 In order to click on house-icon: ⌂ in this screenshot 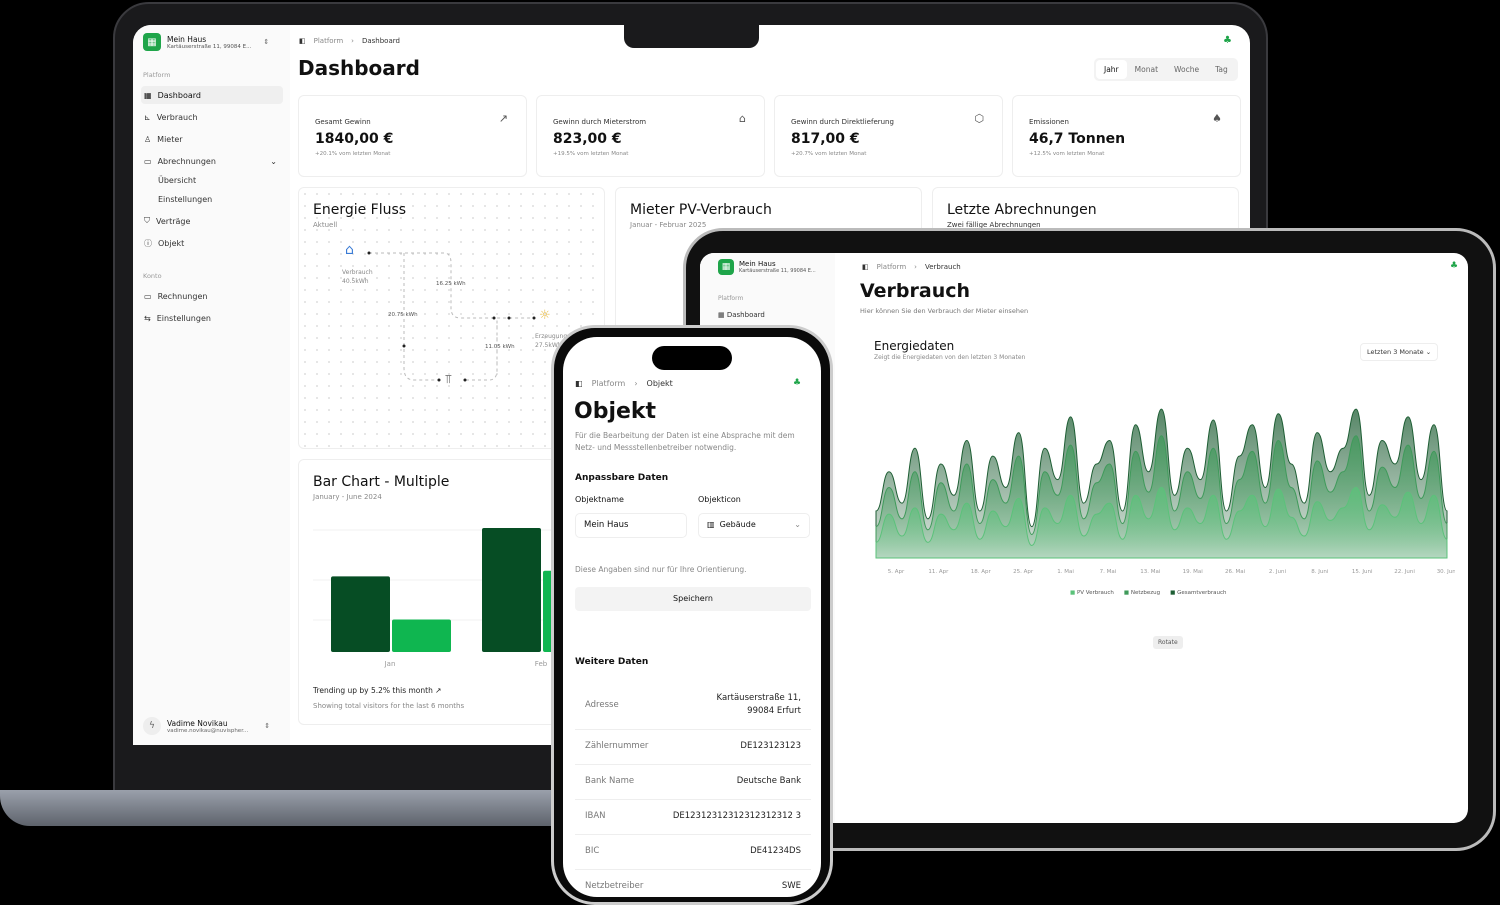, I will do `click(349, 250)`.